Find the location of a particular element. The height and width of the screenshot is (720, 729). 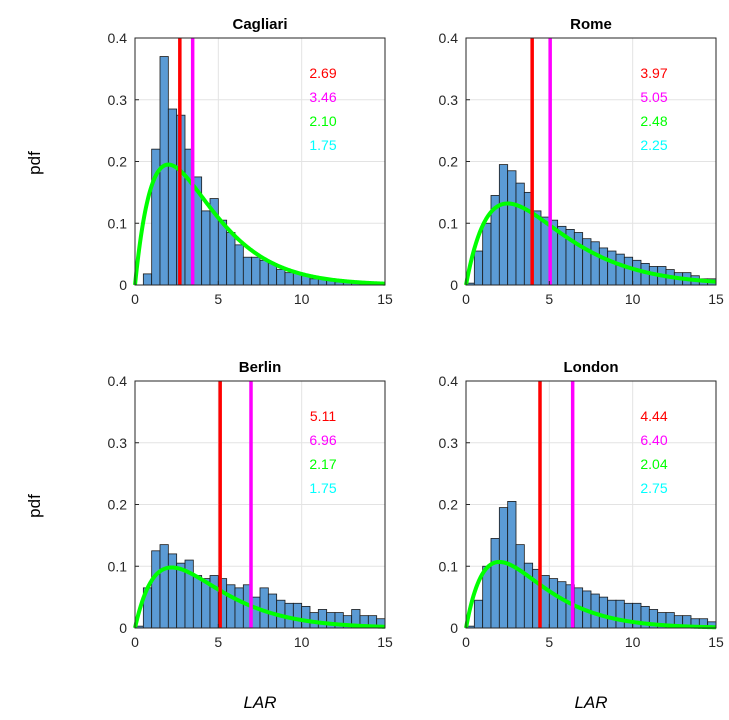

berlin-annotation: 1.75 is located at coordinates (322, 488).